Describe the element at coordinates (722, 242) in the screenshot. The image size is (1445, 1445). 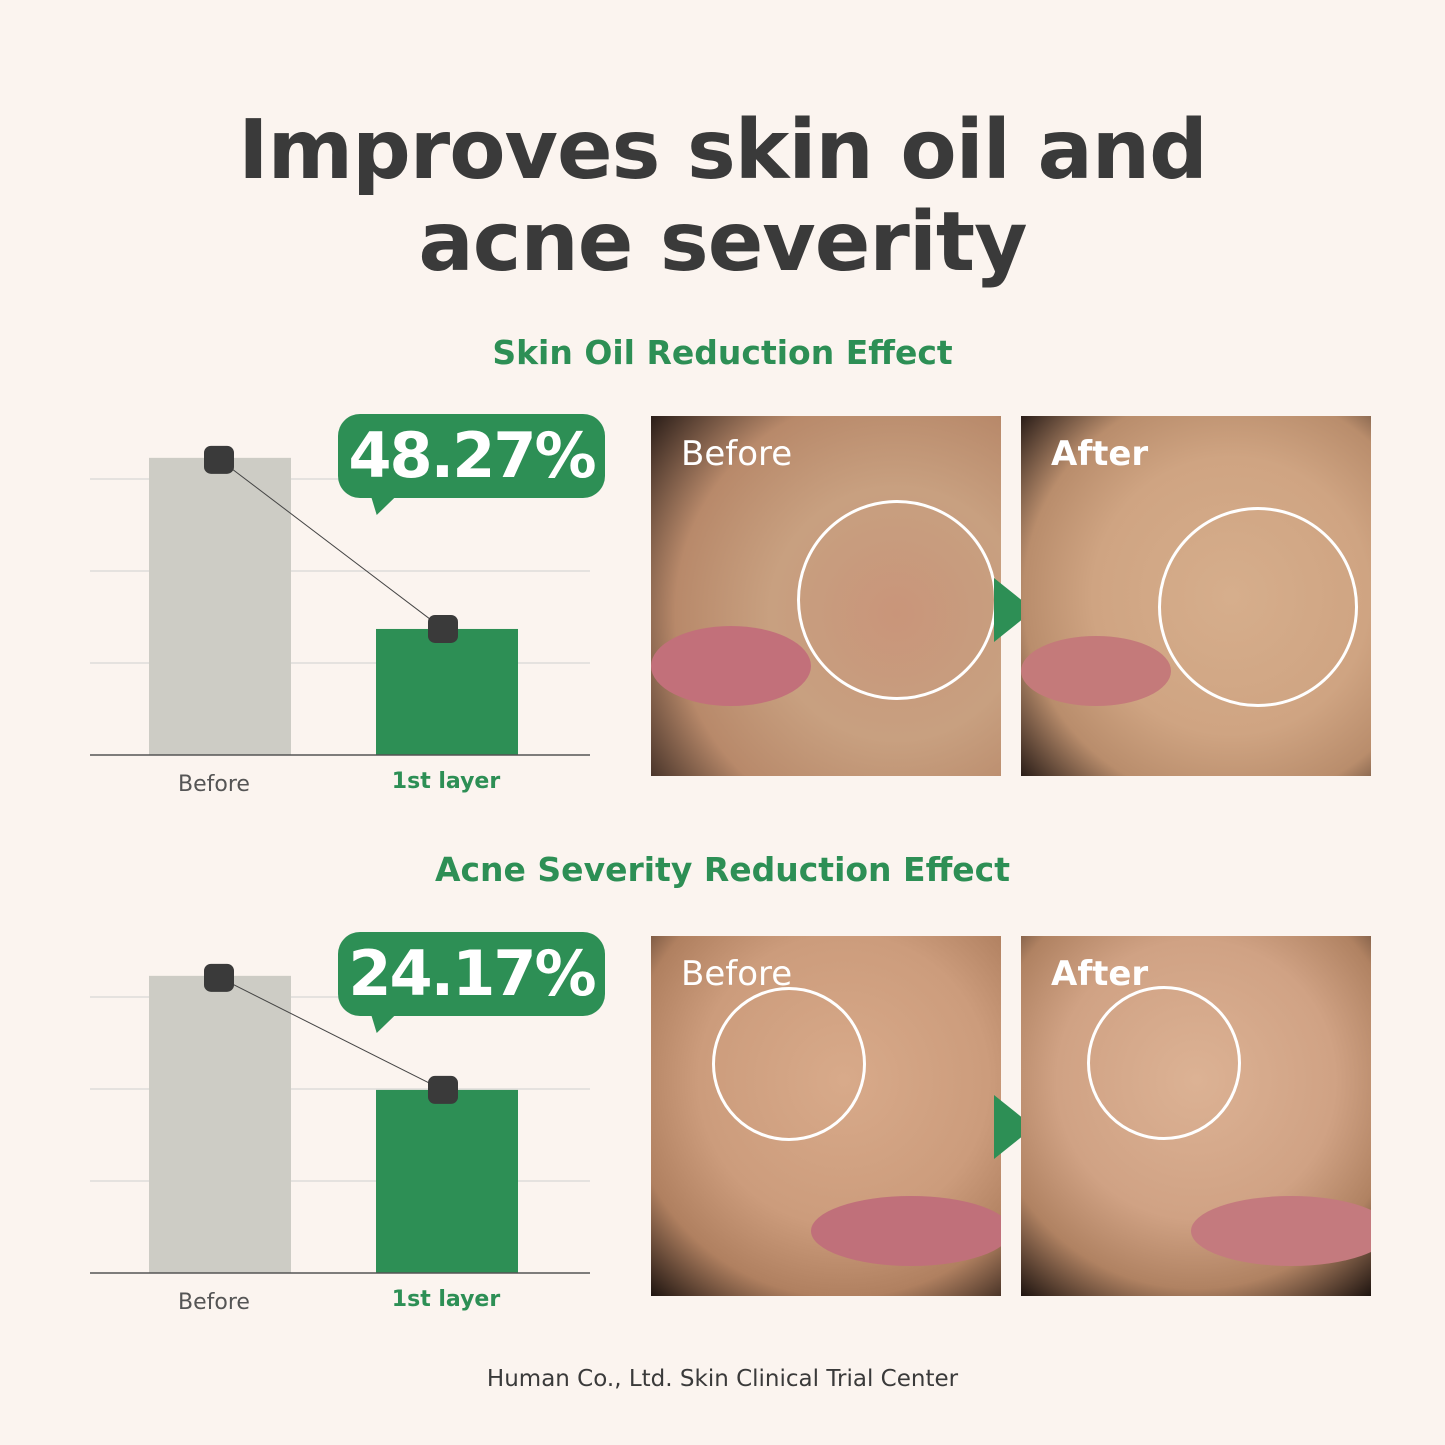
I see `title-line-2: acne severity` at that location.